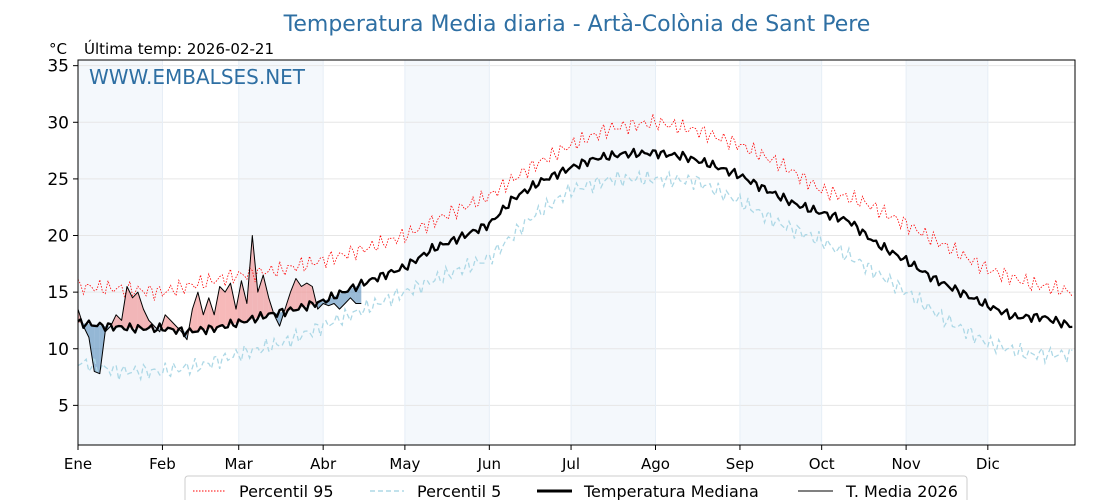 The width and height of the screenshot is (1120, 500). I want to click on legend-label-p95: Percentil 95, so click(286, 491).